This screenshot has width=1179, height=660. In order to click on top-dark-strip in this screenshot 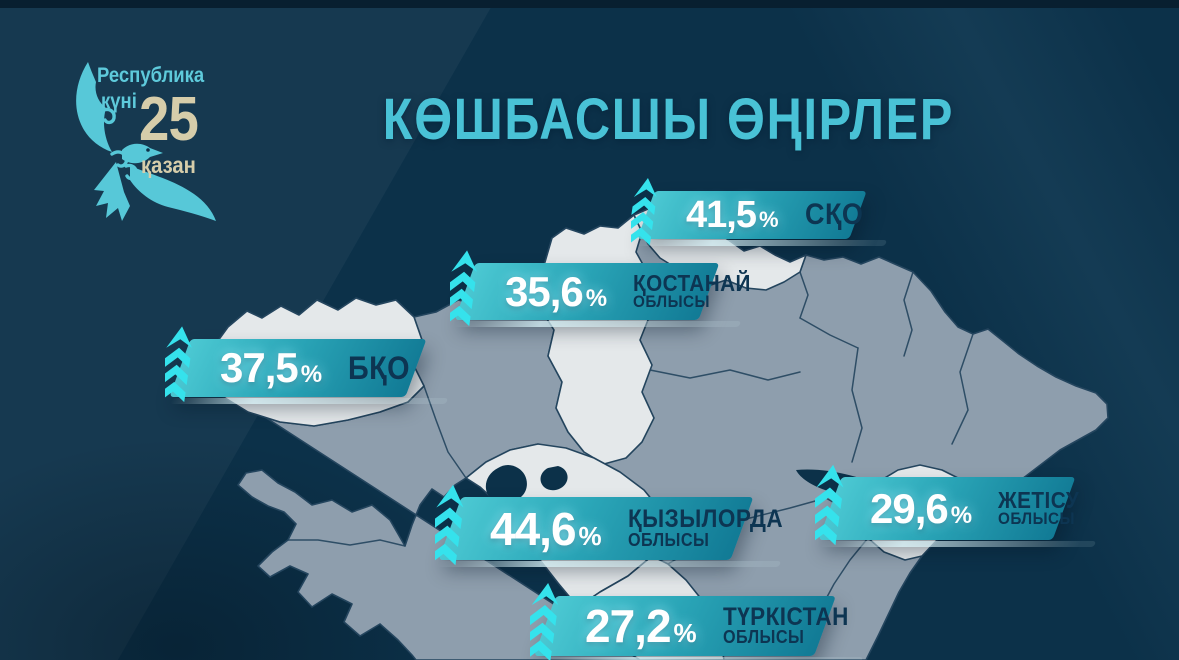, I will do `click(589, 4)`.